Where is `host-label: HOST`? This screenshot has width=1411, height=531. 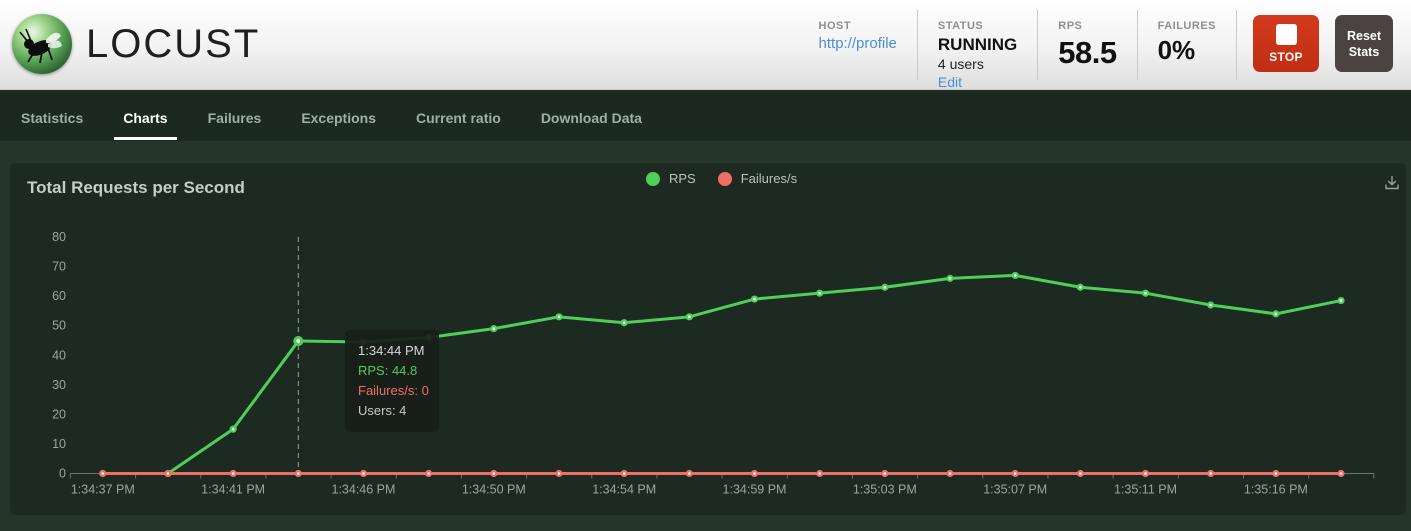 host-label: HOST is located at coordinates (835, 26).